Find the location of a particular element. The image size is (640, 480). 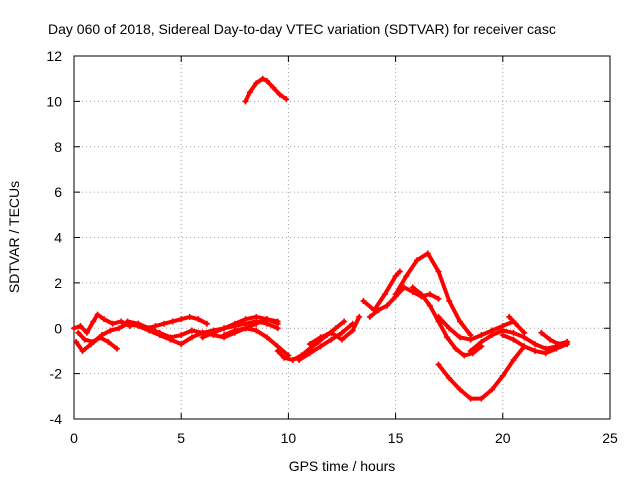

x-tick-label: 10 is located at coordinates (289, 438).